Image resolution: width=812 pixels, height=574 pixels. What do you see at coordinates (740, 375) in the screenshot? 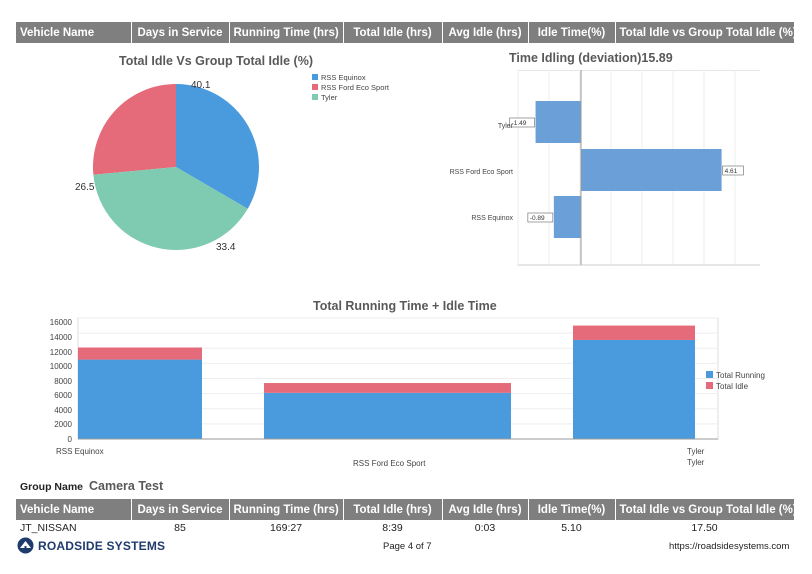
I see `legend-running-label: Total Running` at bounding box center [740, 375].